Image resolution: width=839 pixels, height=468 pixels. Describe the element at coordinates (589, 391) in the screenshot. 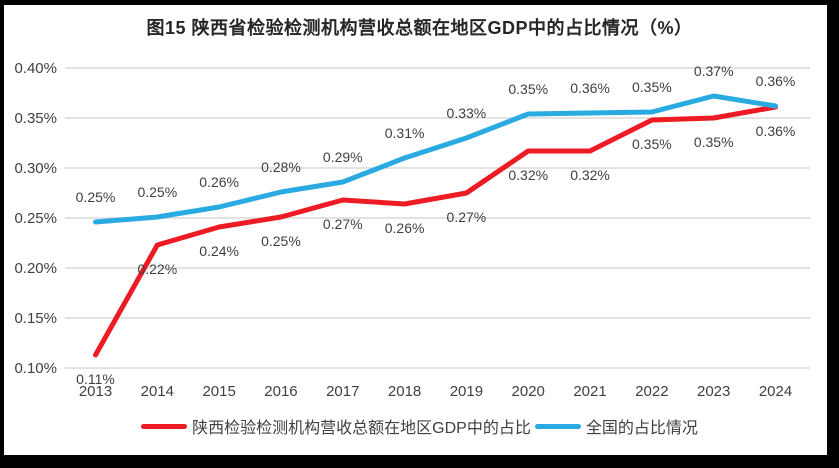

I see `x-tick-label: 2021` at that location.